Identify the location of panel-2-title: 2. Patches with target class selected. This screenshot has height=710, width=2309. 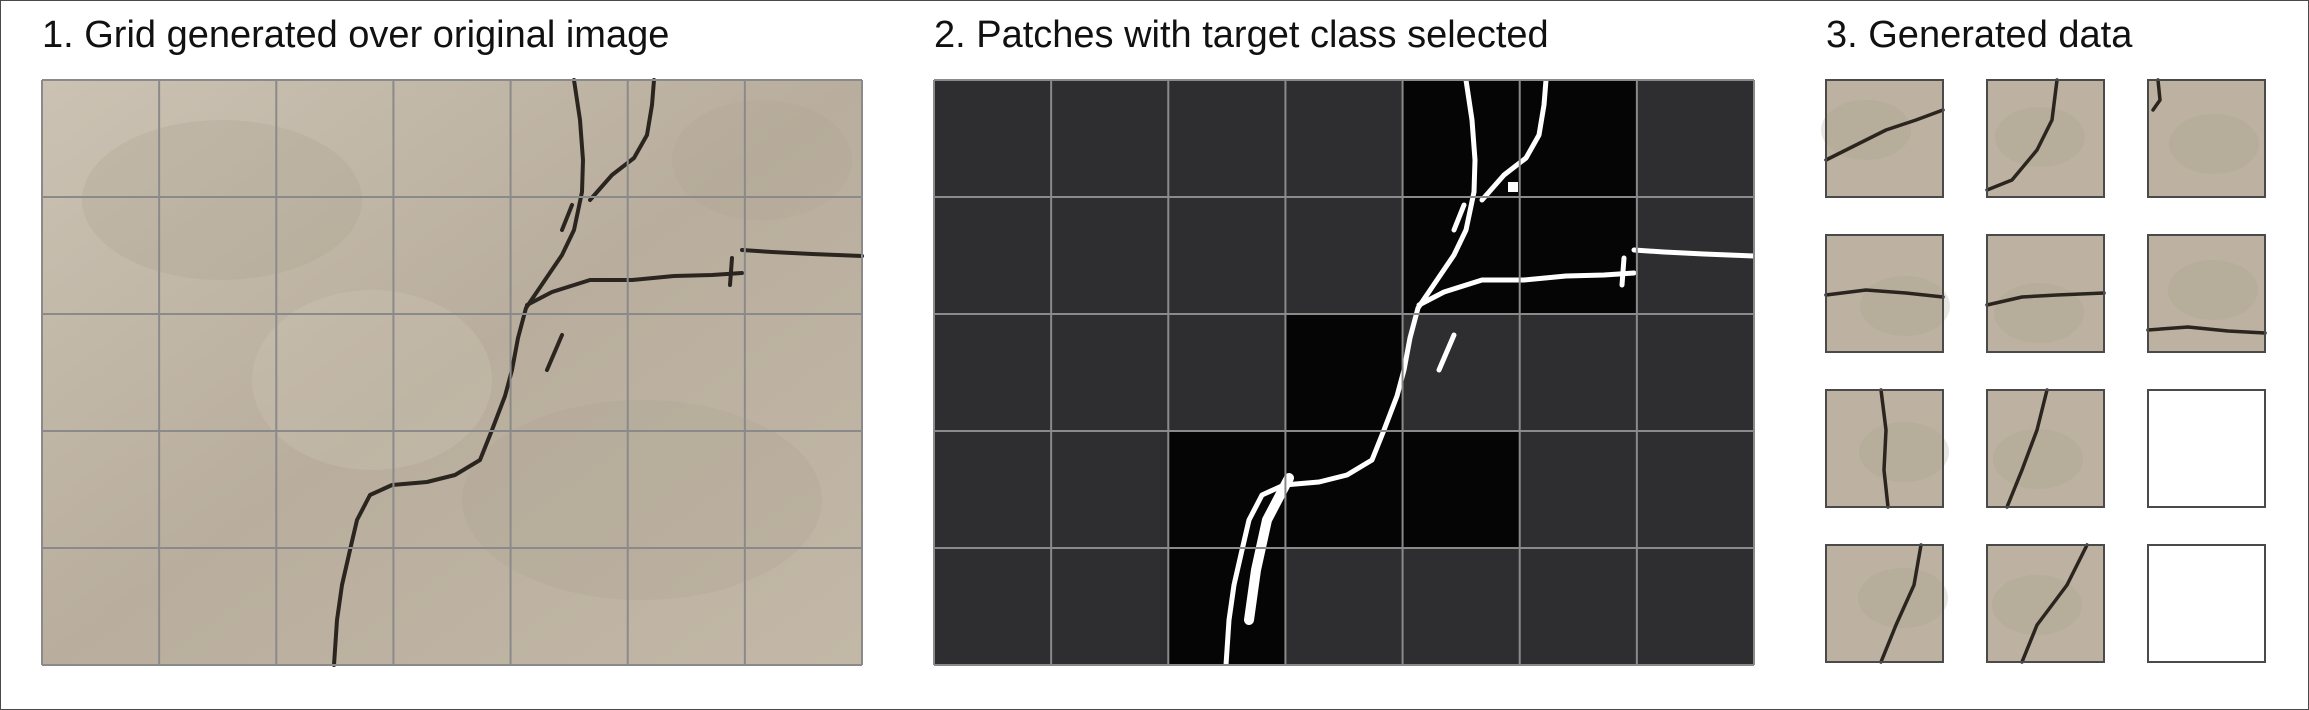
(1241, 35).